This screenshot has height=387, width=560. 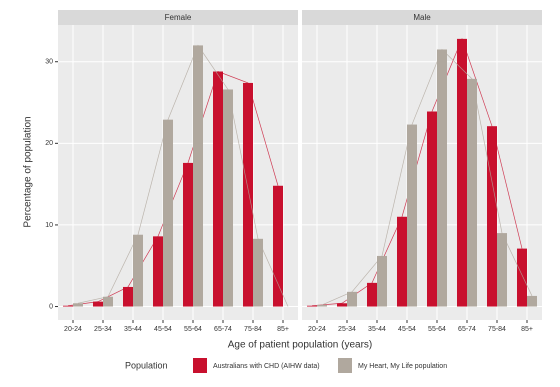 I want to click on facet-title: Female, so click(x=178, y=17).